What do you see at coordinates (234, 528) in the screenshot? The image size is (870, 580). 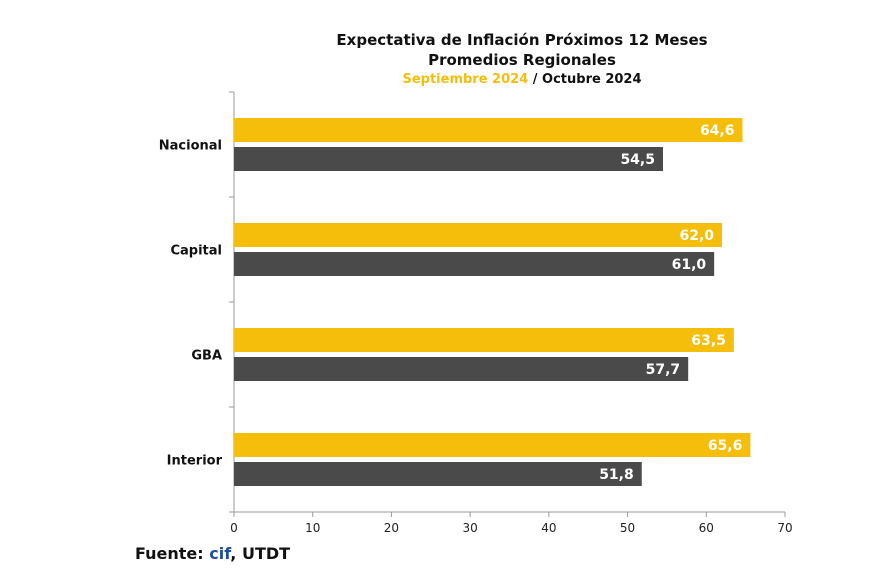 I see `x-tick-label: 0` at bounding box center [234, 528].